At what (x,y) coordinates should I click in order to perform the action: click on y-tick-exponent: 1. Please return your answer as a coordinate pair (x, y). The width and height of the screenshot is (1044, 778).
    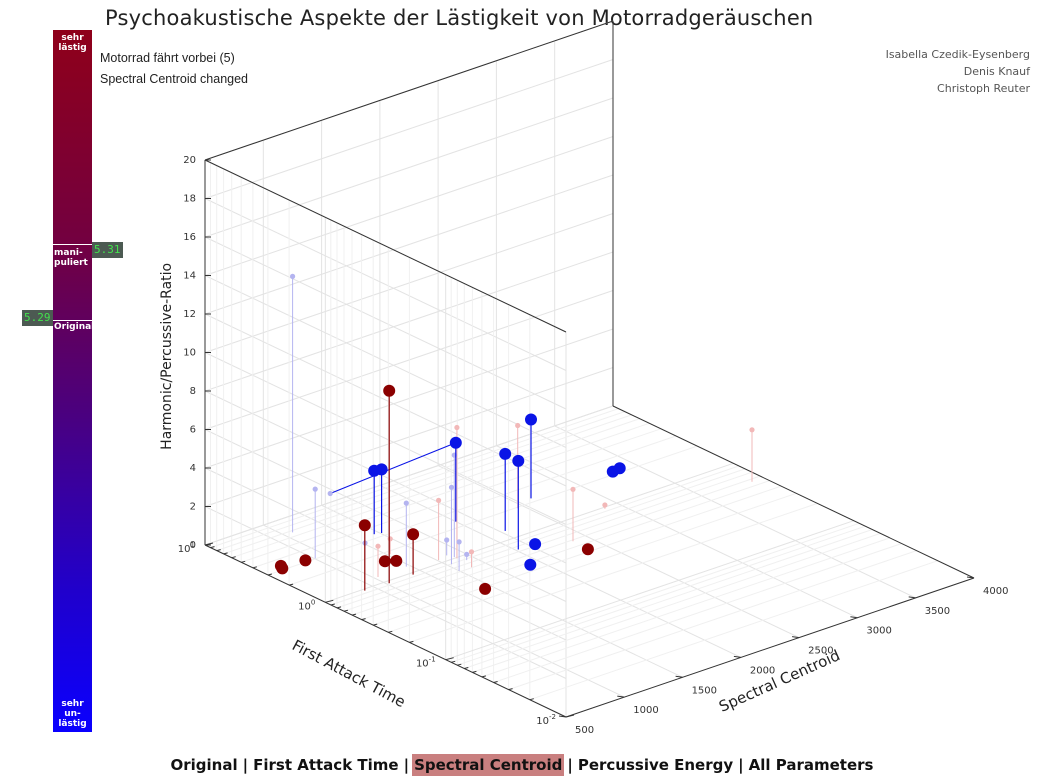
    Looking at the image, I should click on (193, 545).